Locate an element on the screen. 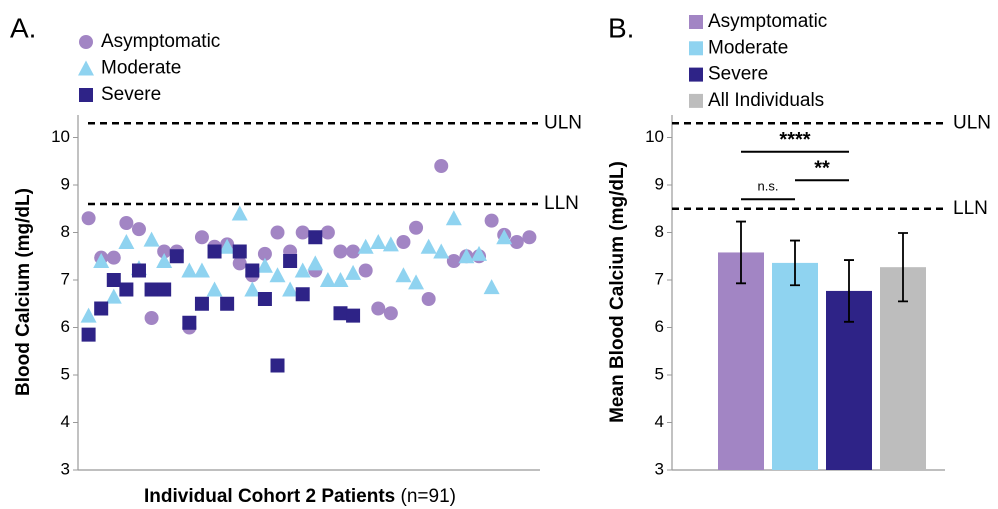 The width and height of the screenshot is (998, 509). bar is located at coordinates (741, 361).